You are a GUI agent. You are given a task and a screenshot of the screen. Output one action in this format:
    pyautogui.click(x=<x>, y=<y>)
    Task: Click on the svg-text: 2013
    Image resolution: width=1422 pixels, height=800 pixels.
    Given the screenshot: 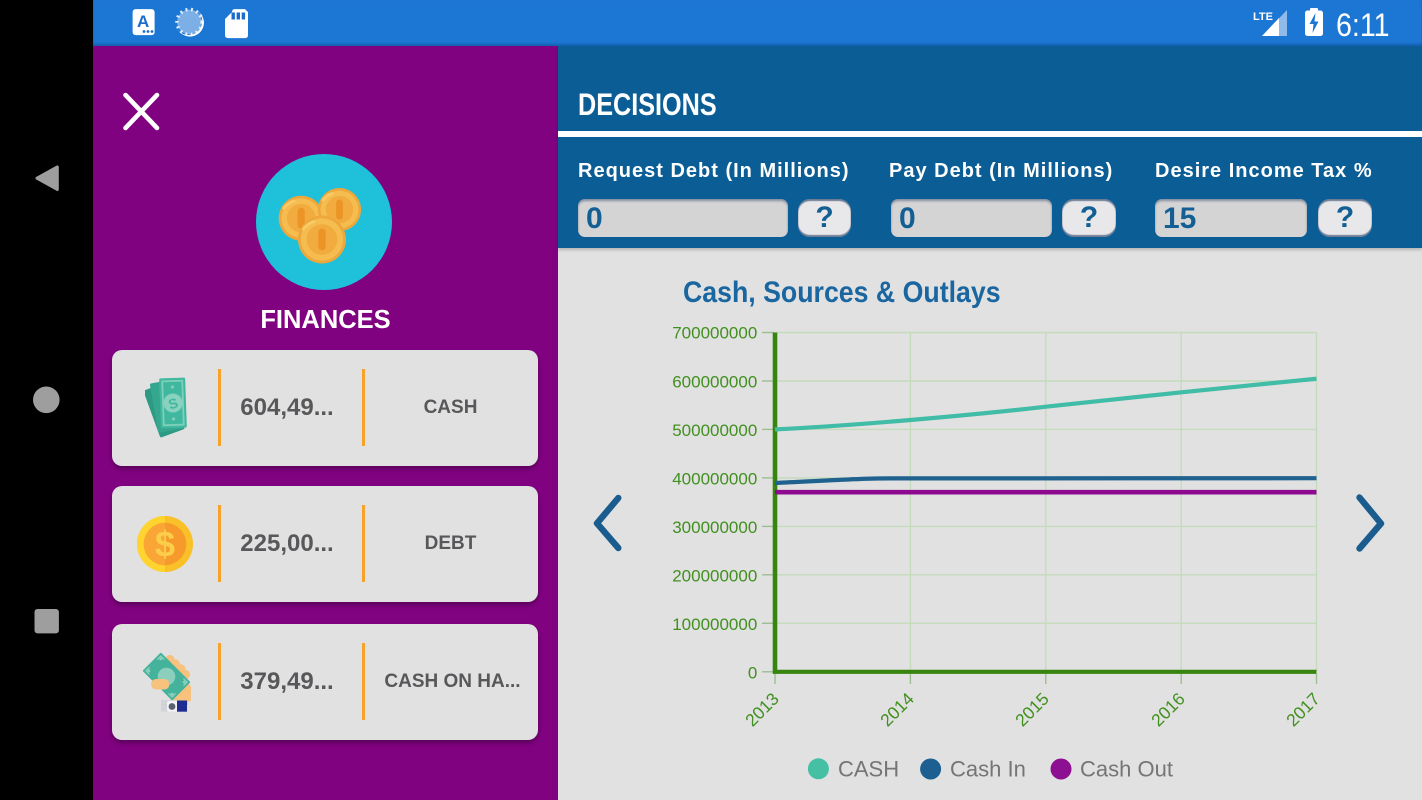 What is the action you would take?
    pyautogui.click(x=762, y=710)
    